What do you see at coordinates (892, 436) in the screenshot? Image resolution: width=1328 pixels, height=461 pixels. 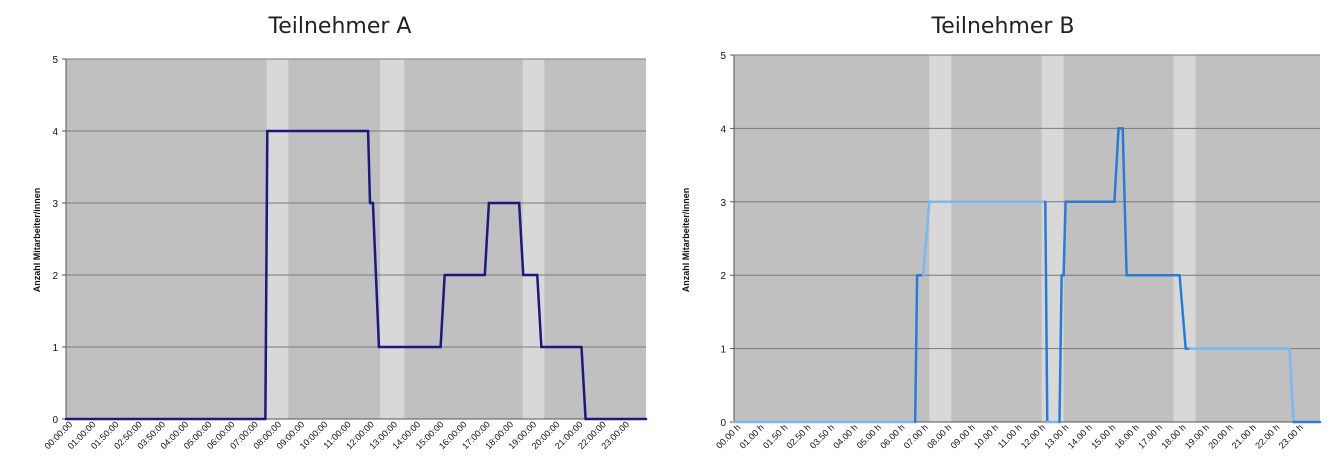 I see `x-tick-label: 06.00 h` at bounding box center [892, 436].